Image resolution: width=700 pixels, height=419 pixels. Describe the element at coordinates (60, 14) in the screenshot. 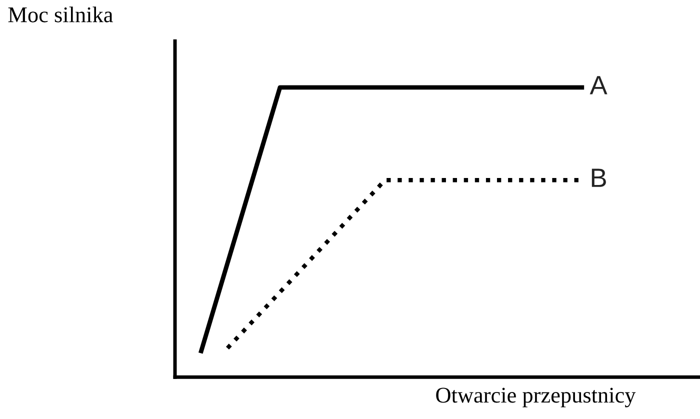

I see `y-axis-title: Moc silnika` at that location.